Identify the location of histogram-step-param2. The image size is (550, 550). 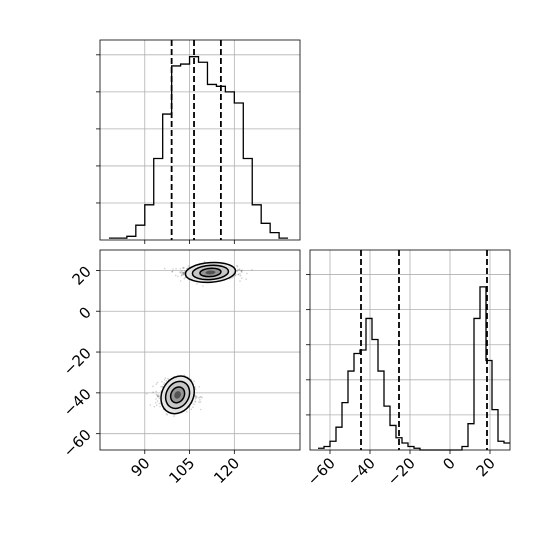
(414, 368).